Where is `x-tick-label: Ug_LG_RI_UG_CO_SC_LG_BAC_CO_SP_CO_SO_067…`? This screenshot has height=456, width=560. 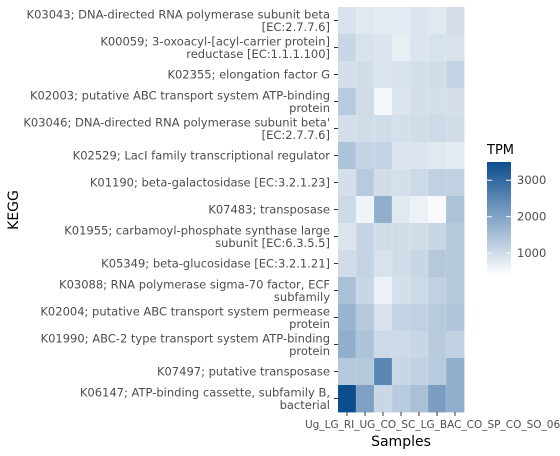 x-tick-label: Ug_LG_RI_UG_CO_SC_LG_BAC_CO_SP_CO_SO_067… is located at coordinates (432, 425).